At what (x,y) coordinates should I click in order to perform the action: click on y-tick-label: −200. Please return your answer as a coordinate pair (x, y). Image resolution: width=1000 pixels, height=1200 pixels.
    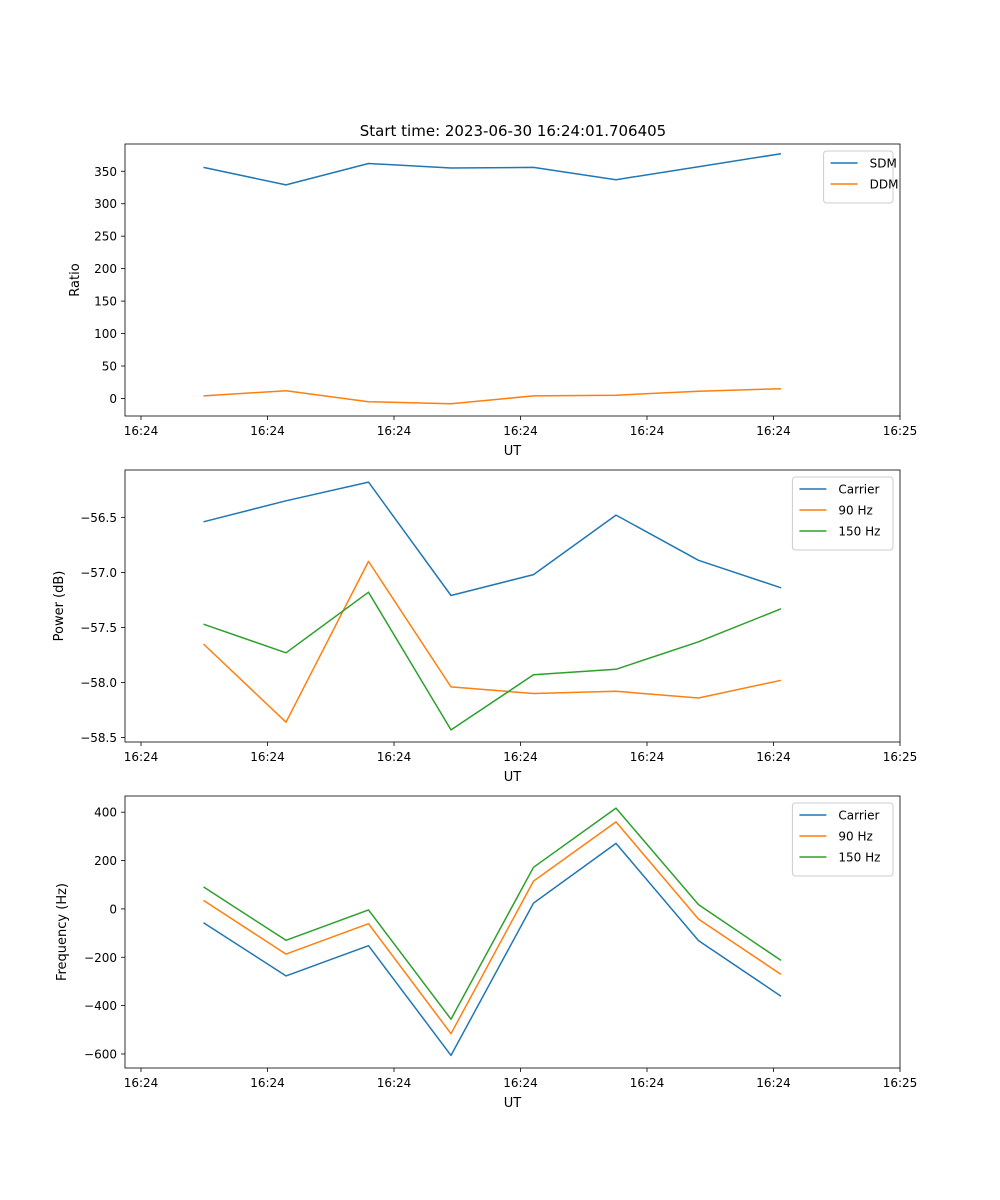
    Looking at the image, I should click on (100, 958).